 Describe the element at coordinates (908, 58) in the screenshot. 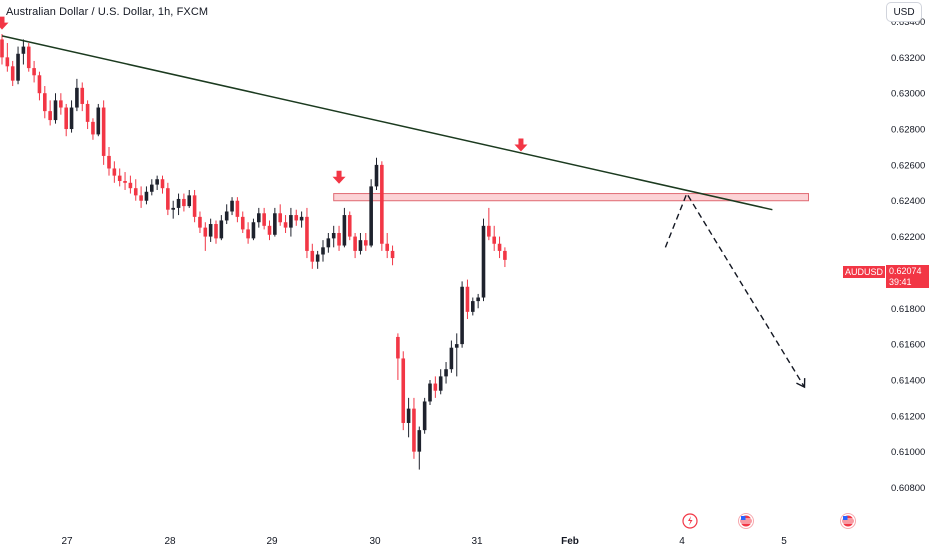

I see `price-tick-label: 0.63200` at that location.